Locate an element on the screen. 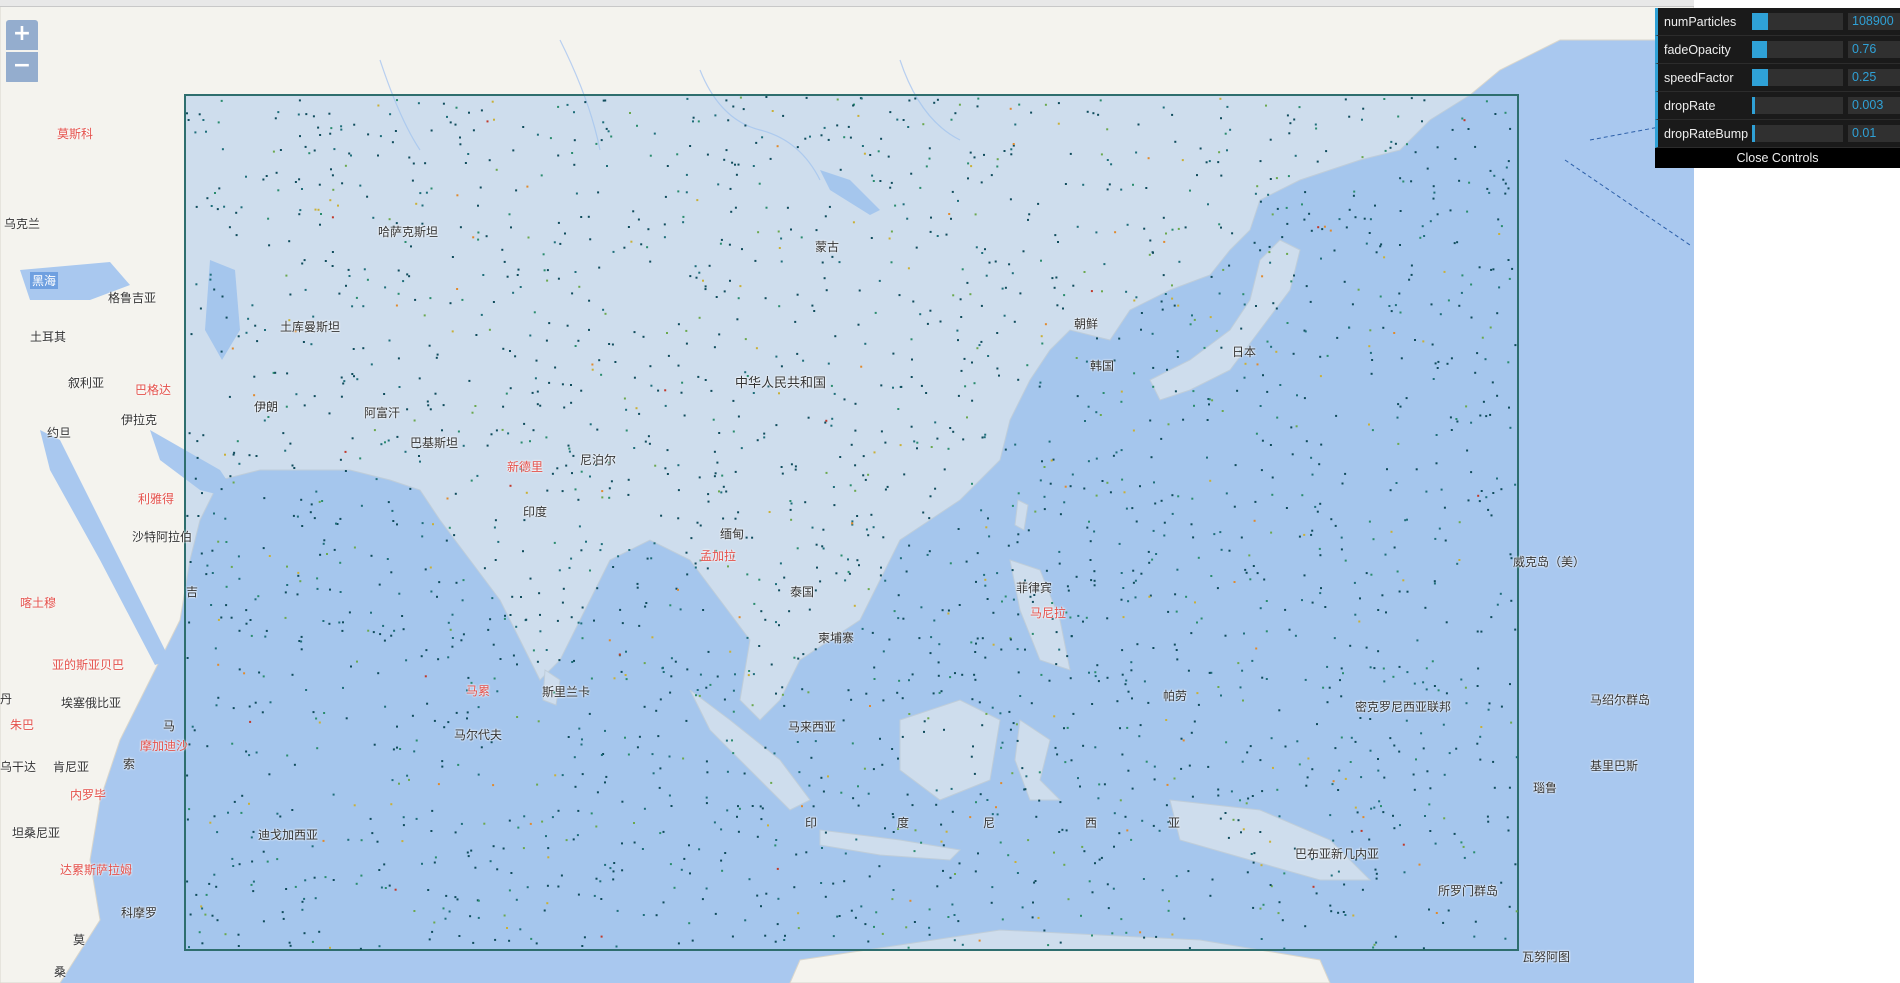 The height and width of the screenshot is (983, 1900). zoom-in-button: + is located at coordinates (22, 35).